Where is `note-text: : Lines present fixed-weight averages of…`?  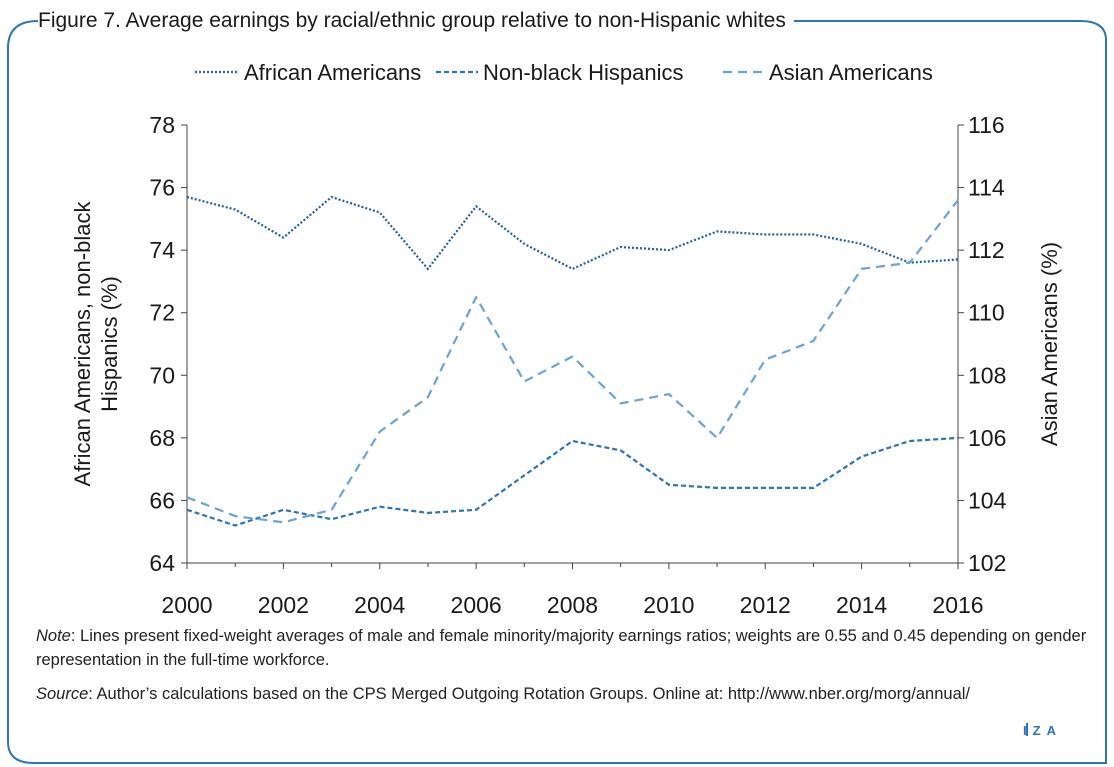 note-text: : Lines present fixed-weight averages of… is located at coordinates (561, 648).